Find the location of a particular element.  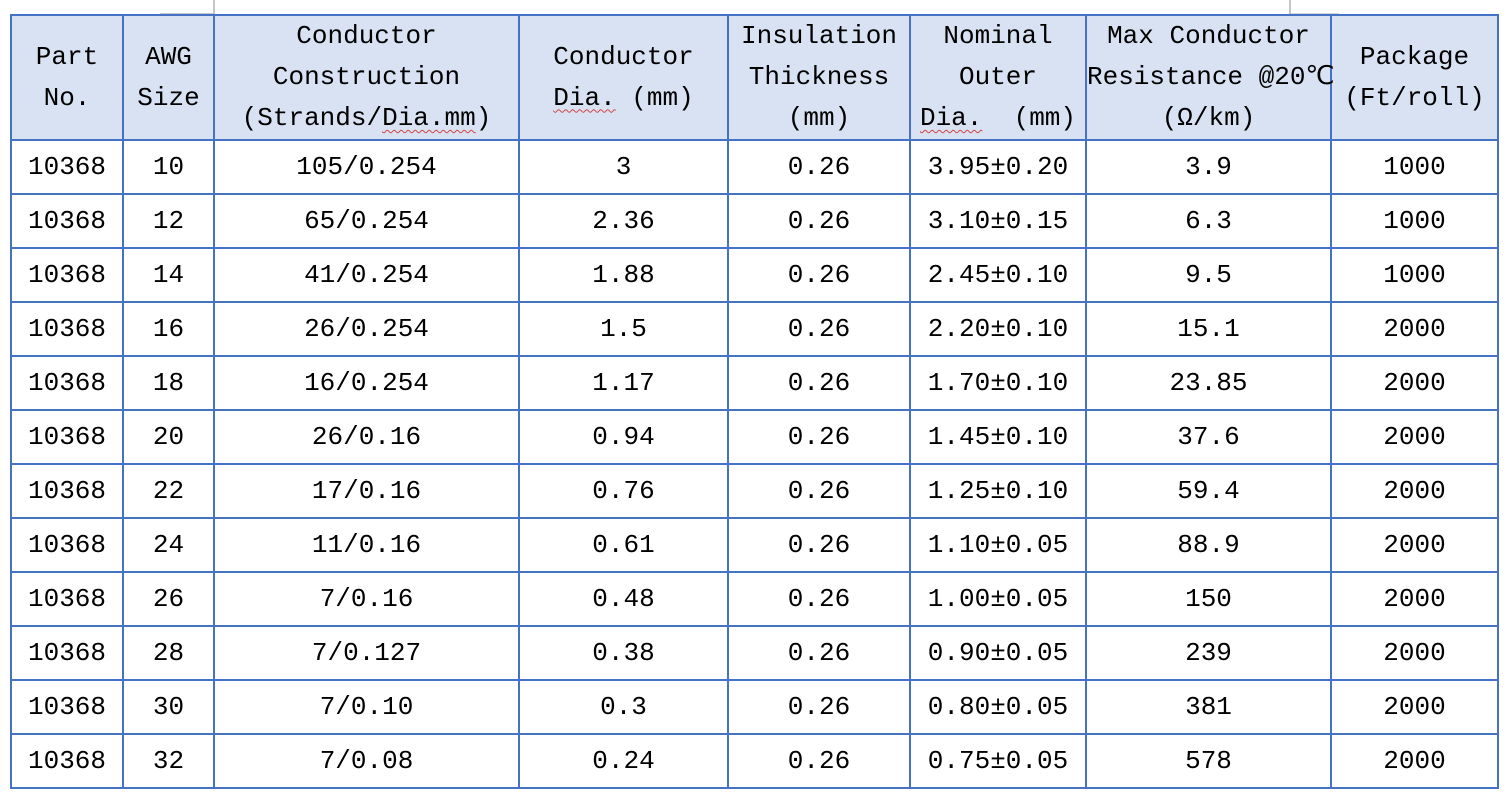

table-row: 10368 16 26/0.254 1.5 0.26 2.20±0.10 15.1 2000 is located at coordinates (754, 329).